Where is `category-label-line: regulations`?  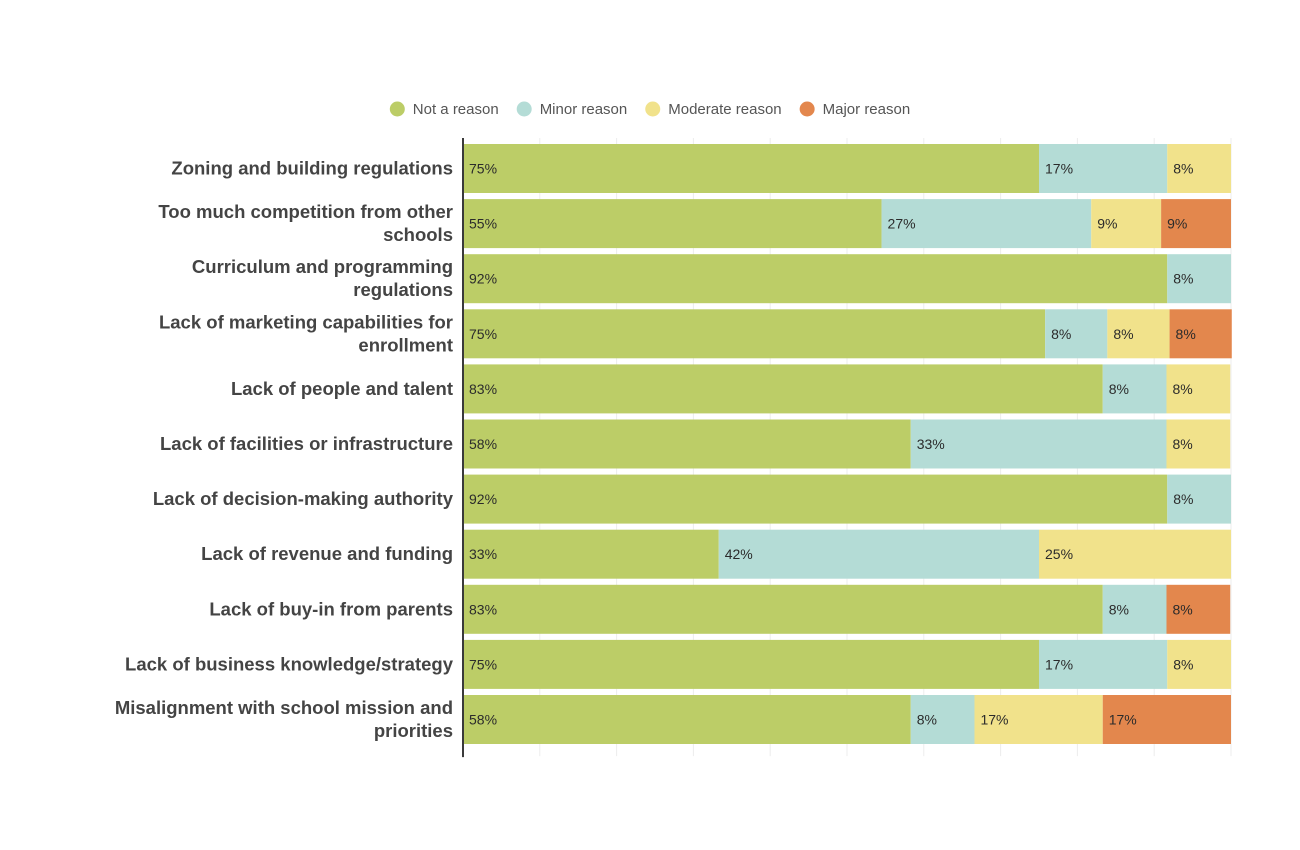
category-label-line: regulations is located at coordinates (403, 289).